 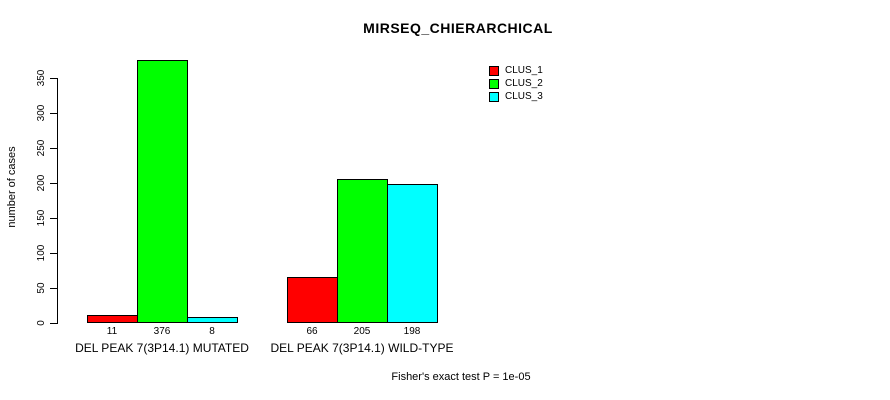 I want to click on y-axis-tick-label: 300, so click(x=41, y=113).